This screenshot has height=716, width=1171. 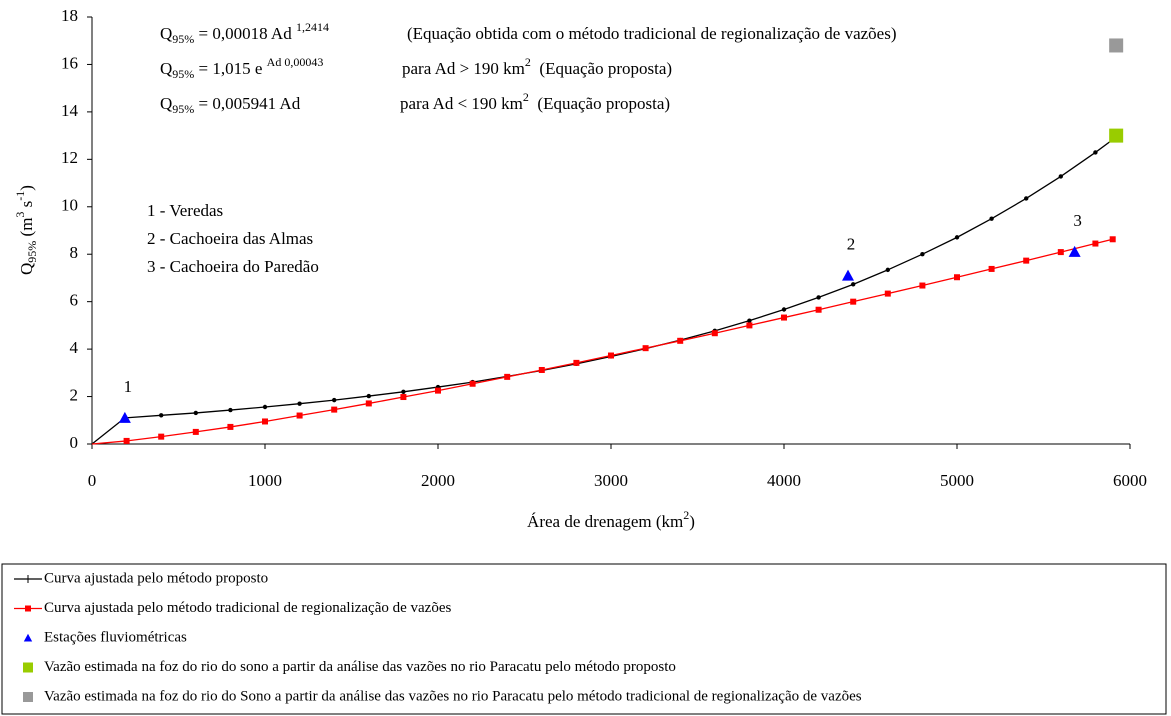 I want to click on legend-entry: Curva ajustada pelo método proposto, so click(x=141, y=578).